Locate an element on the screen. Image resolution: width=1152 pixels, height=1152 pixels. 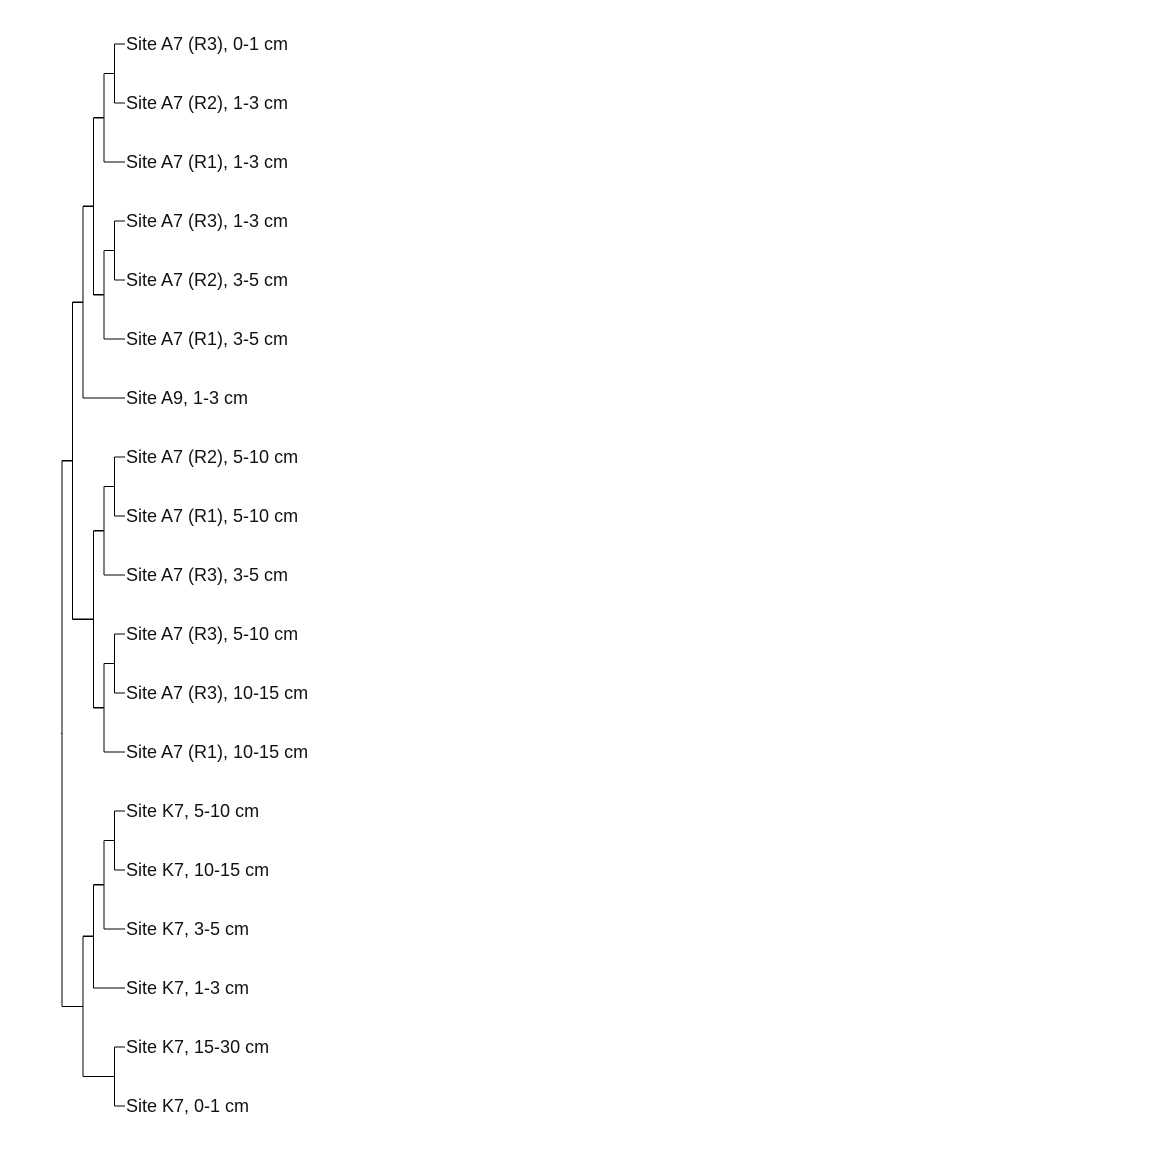
leaf-label: Site A7 (R3), 0-1 cm is located at coordinates (207, 44).